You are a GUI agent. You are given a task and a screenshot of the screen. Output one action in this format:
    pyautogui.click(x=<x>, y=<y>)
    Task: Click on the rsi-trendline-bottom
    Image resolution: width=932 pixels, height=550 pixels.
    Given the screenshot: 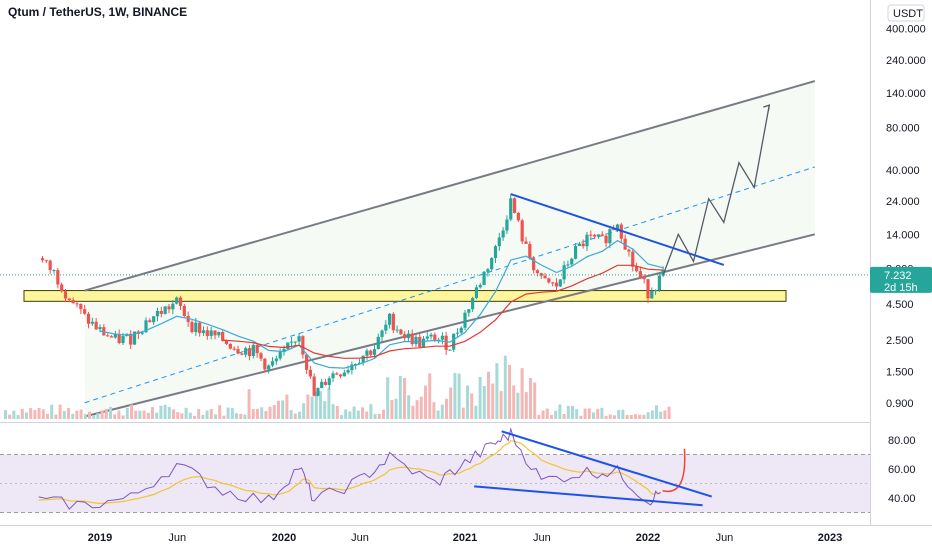 What is the action you would take?
    pyautogui.click(x=588, y=496)
    